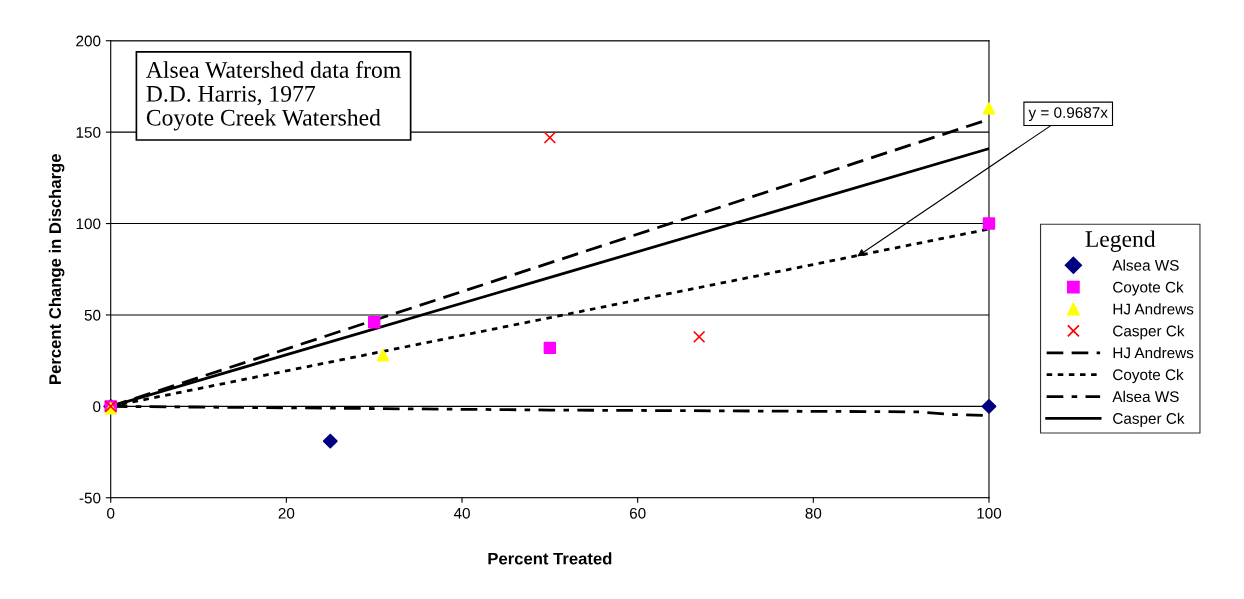 The height and width of the screenshot is (599, 1244). What do you see at coordinates (88, 41) in the screenshot?
I see `y-tick-label: 200` at bounding box center [88, 41].